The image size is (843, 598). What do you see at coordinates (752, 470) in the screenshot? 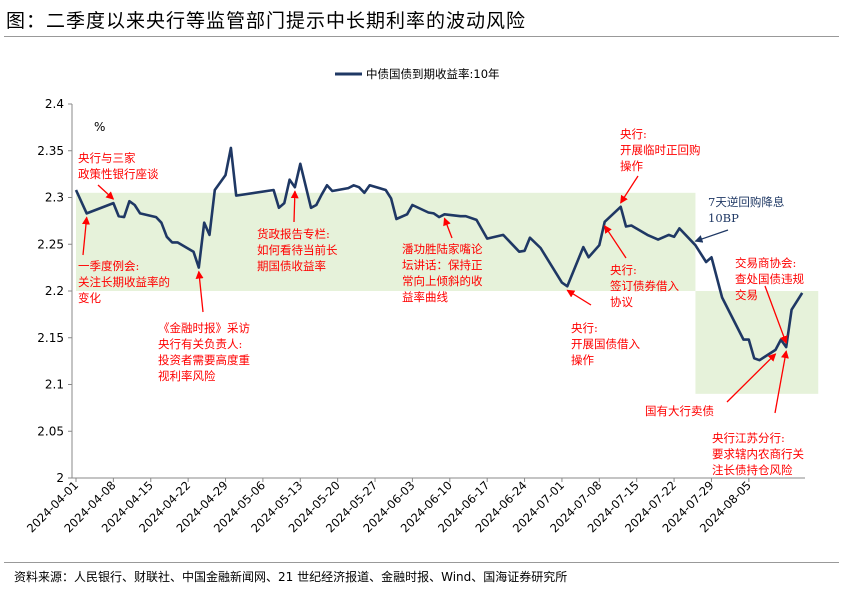
I see `annotation-line: 注长债持仓风险` at bounding box center [752, 470].